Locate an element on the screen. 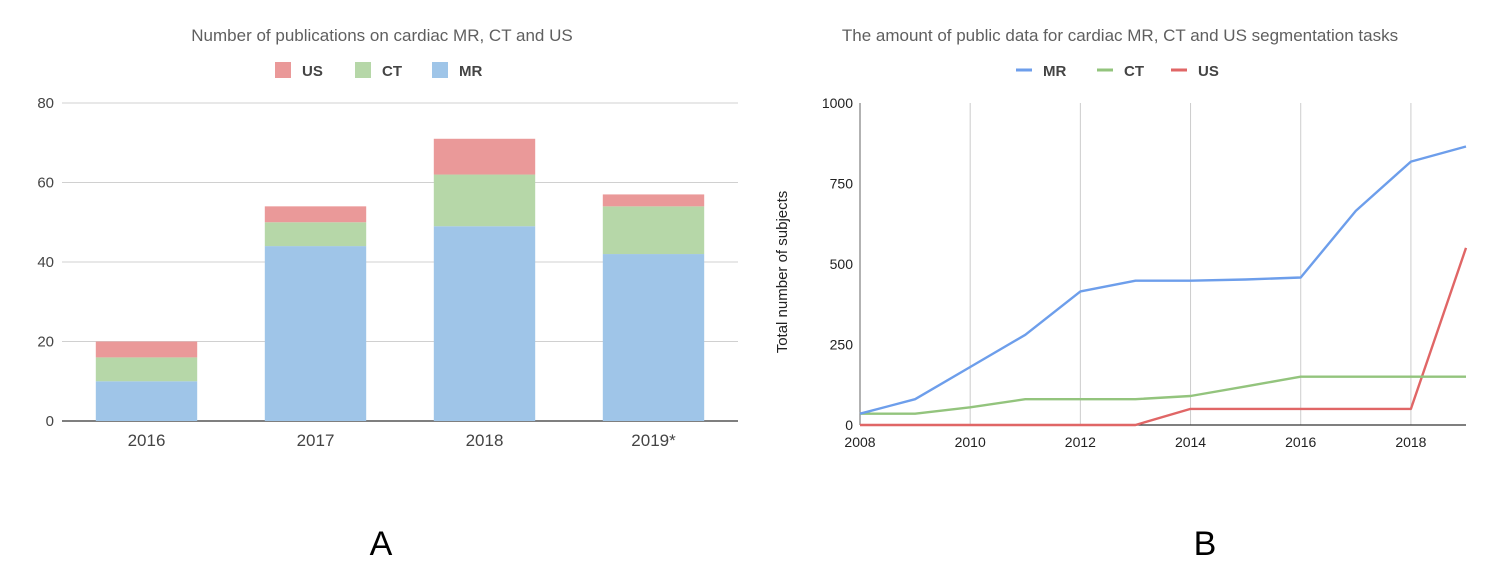 The width and height of the screenshot is (1487, 587). x-tick-label-2019: 2019* is located at coordinates (653, 440).